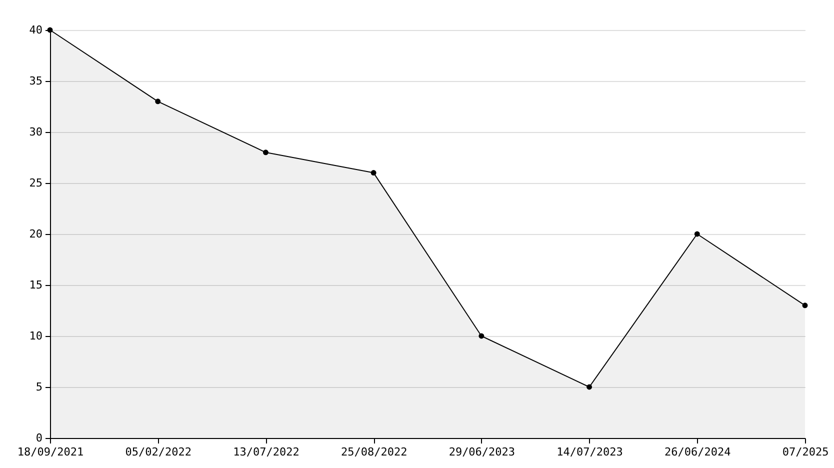 This screenshot has width=834, height=468. I want to click on y-tick-label: 10, so click(35, 336).